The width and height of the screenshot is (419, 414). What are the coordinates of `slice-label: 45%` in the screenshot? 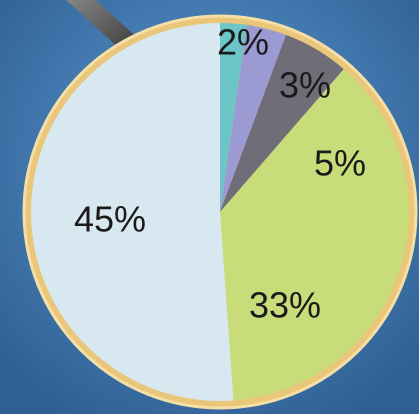 It's located at (110, 219).